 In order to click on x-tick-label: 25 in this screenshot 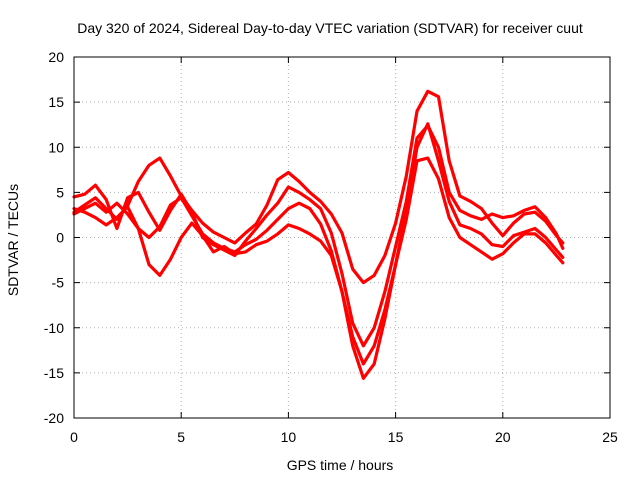, I will do `click(610, 437)`.